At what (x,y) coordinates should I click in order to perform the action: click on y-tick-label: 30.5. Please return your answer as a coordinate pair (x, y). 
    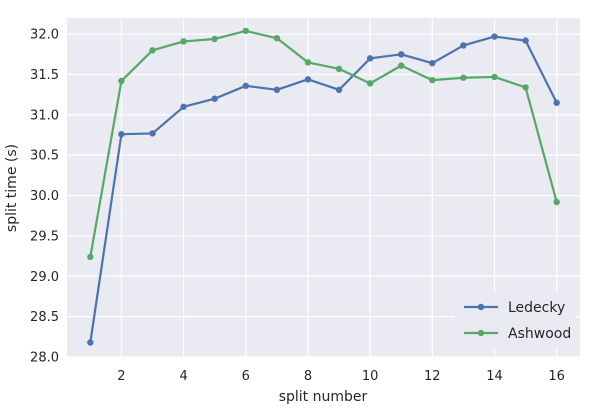
    Looking at the image, I should click on (44, 156).